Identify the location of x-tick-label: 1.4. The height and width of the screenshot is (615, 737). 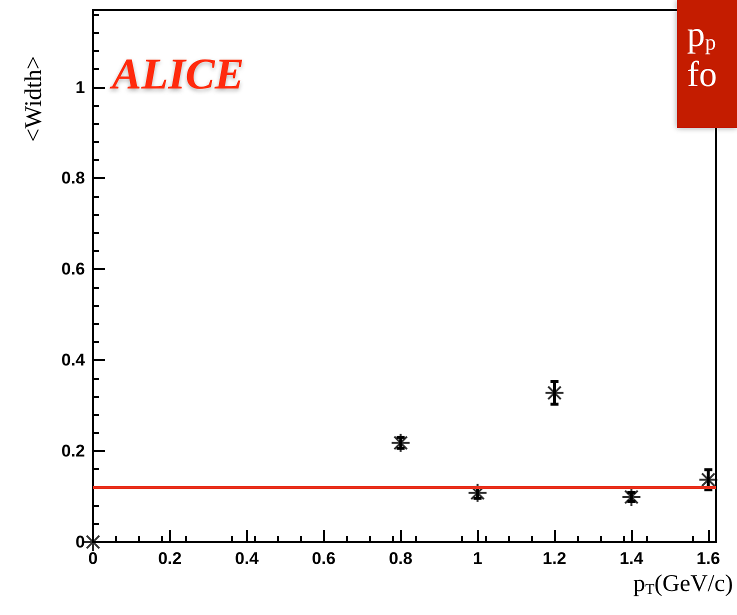
(632, 558).